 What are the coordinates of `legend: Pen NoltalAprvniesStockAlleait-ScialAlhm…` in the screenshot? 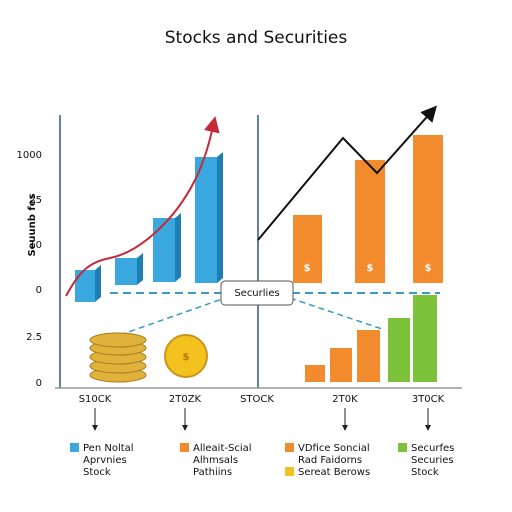 It's located at (262, 460).